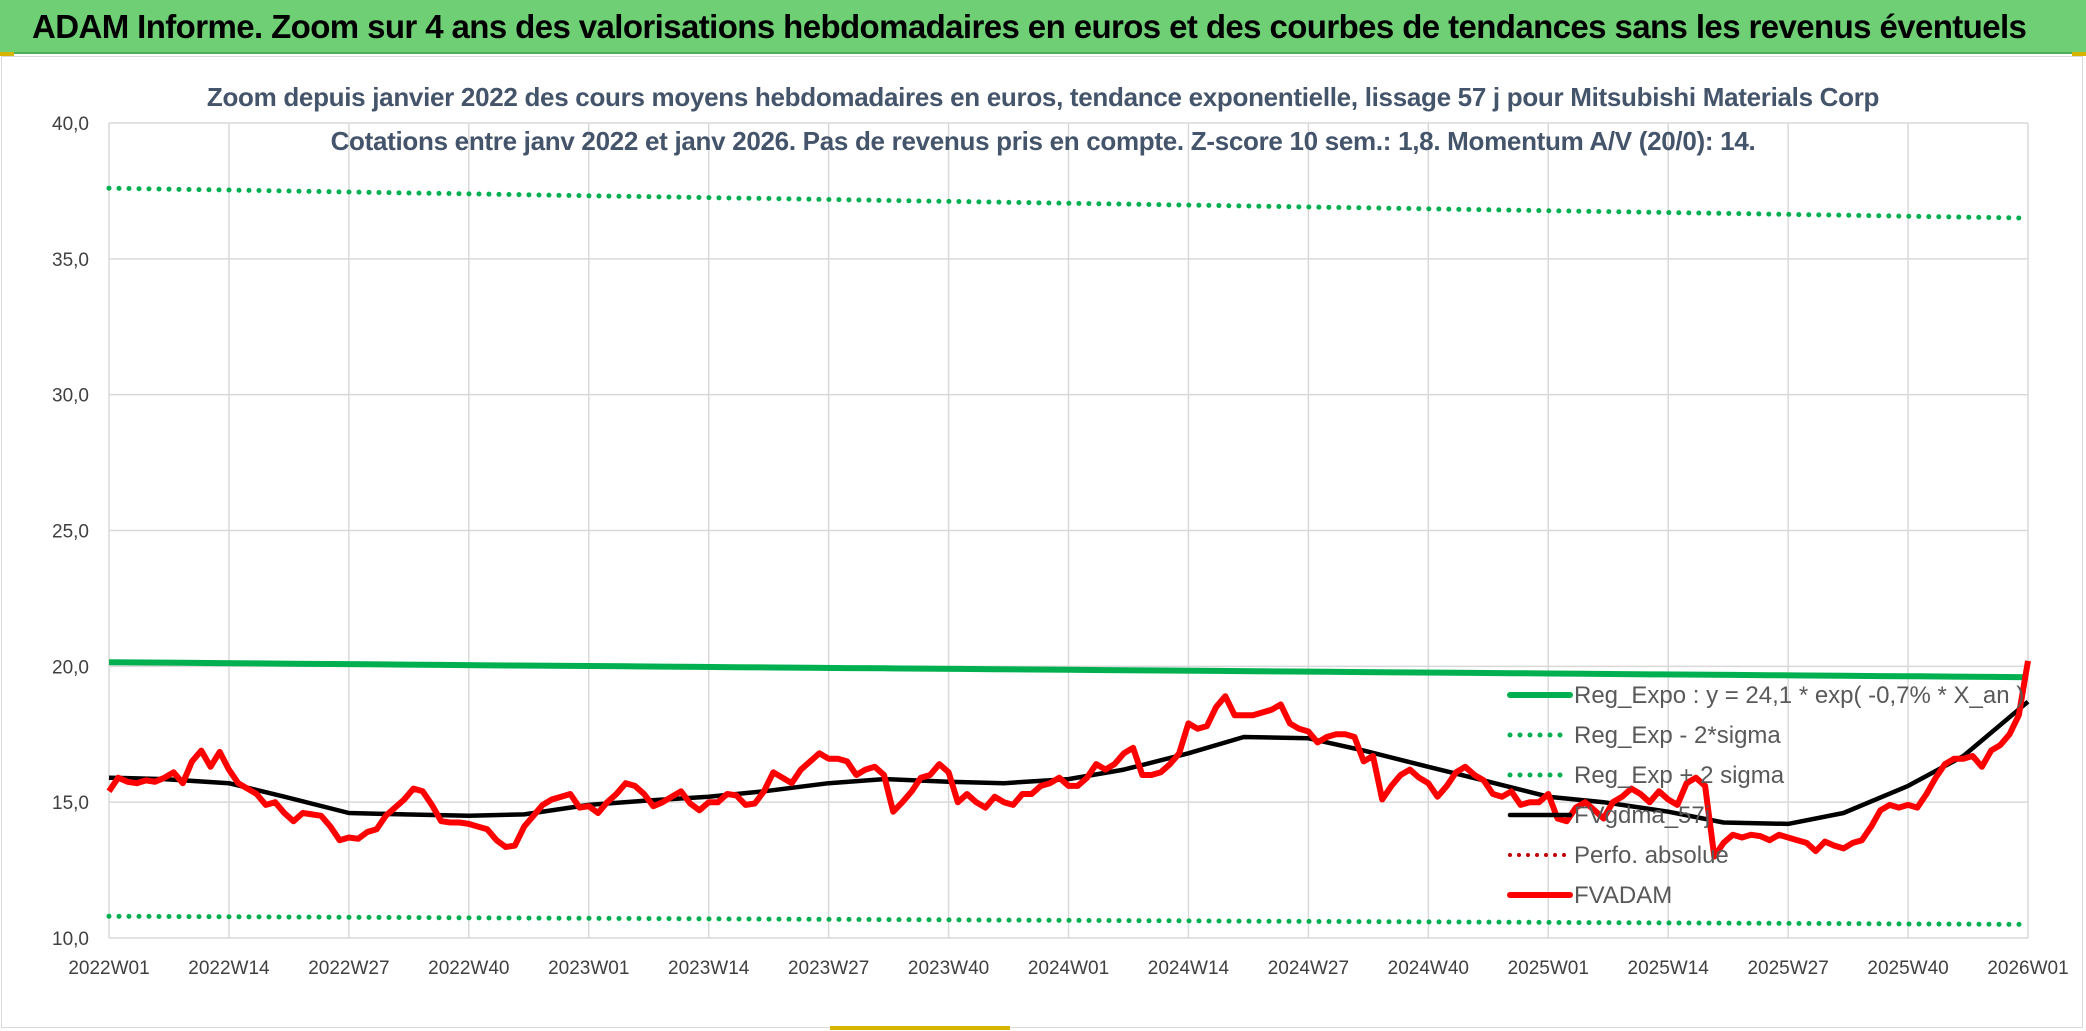 Image resolution: width=2086 pixels, height=1031 pixels. What do you see at coordinates (2079, 54) in the screenshot?
I see `banner-accent-right` at bounding box center [2079, 54].